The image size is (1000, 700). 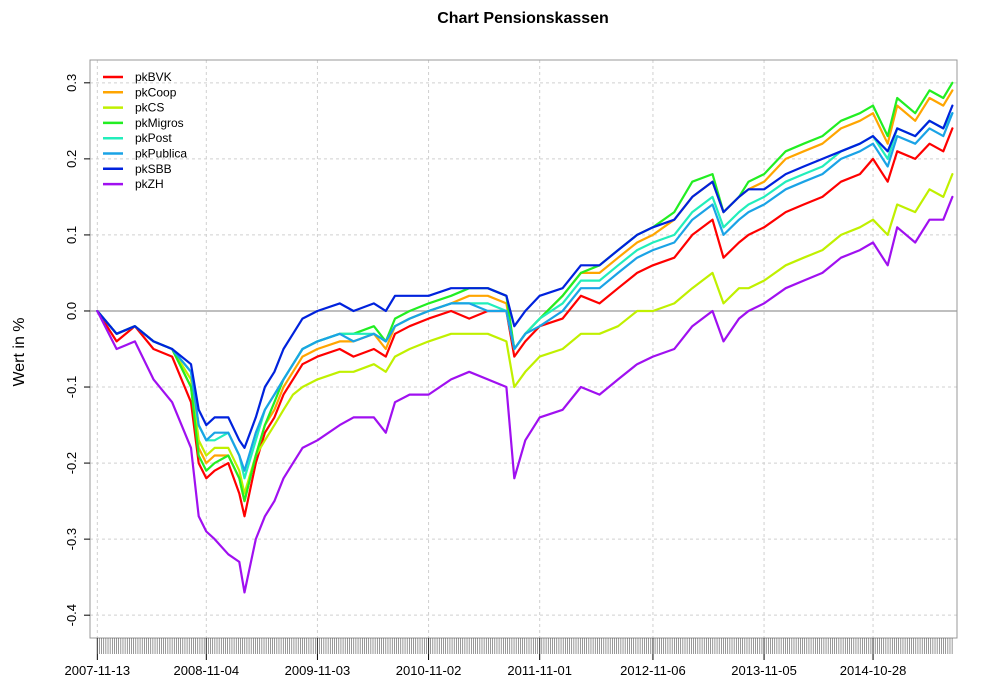 What do you see at coordinates (153, 77) in the screenshot?
I see `legend-label-pkBVK: pkBVK` at bounding box center [153, 77].